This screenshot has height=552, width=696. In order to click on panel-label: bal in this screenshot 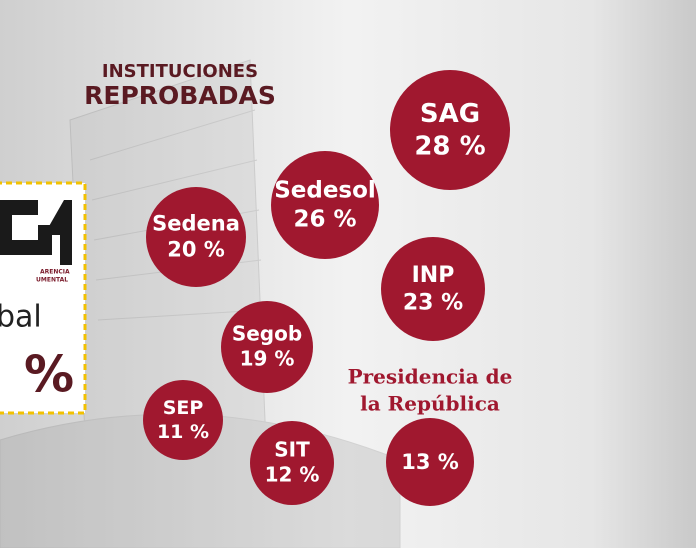, I will do `click(21, 317)`.